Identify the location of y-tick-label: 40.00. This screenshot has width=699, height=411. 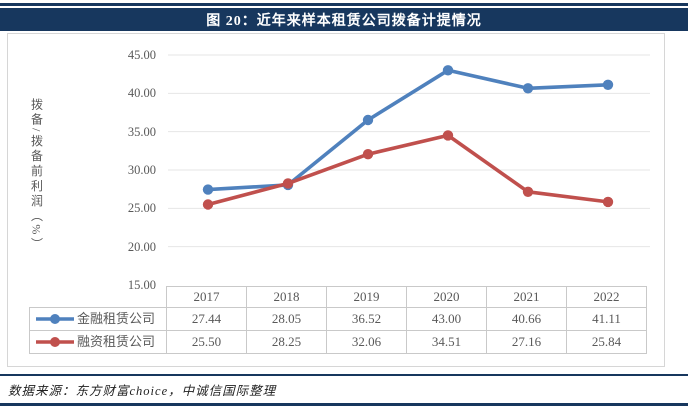
(141, 93).